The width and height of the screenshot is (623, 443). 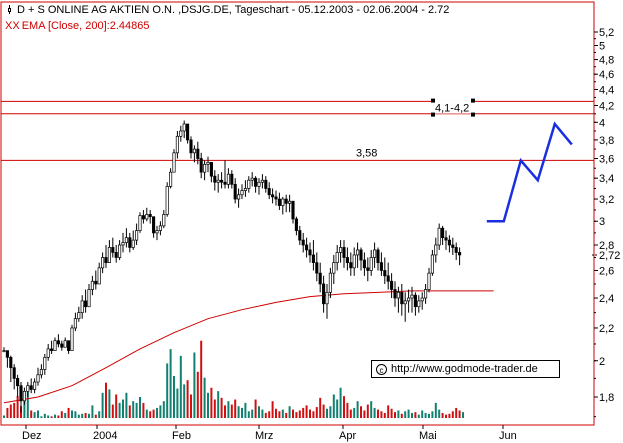 What do you see at coordinates (473, 100) in the screenshot?
I see `zone-marker` at bounding box center [473, 100].